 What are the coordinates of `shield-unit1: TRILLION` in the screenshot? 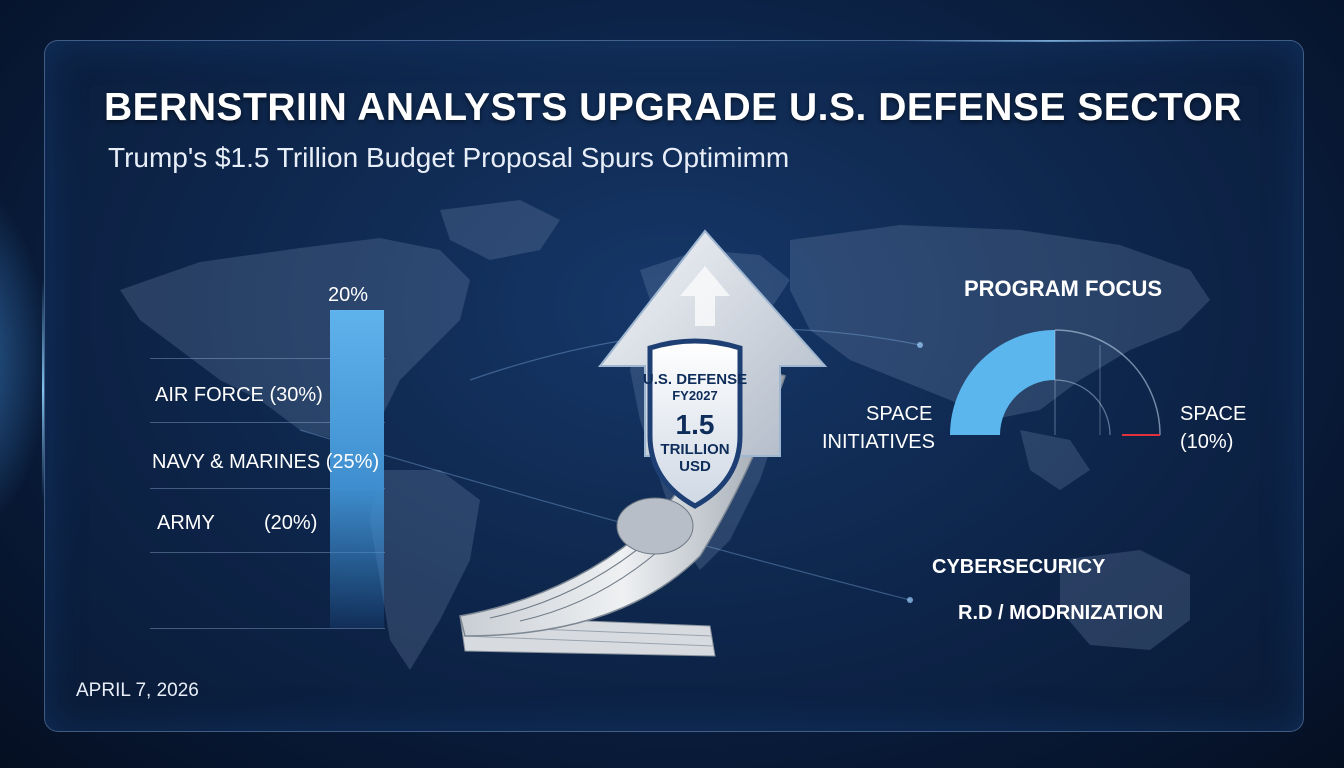 It's located at (694, 449).